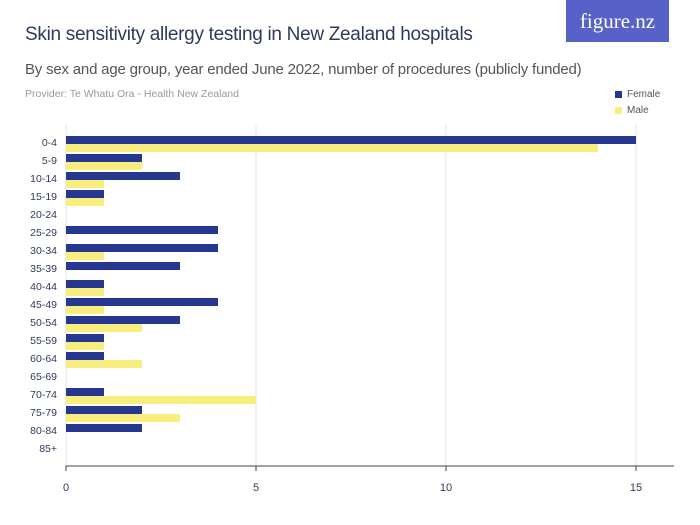  What do you see at coordinates (644, 94) in the screenshot?
I see `legend-label-female: Female` at bounding box center [644, 94].